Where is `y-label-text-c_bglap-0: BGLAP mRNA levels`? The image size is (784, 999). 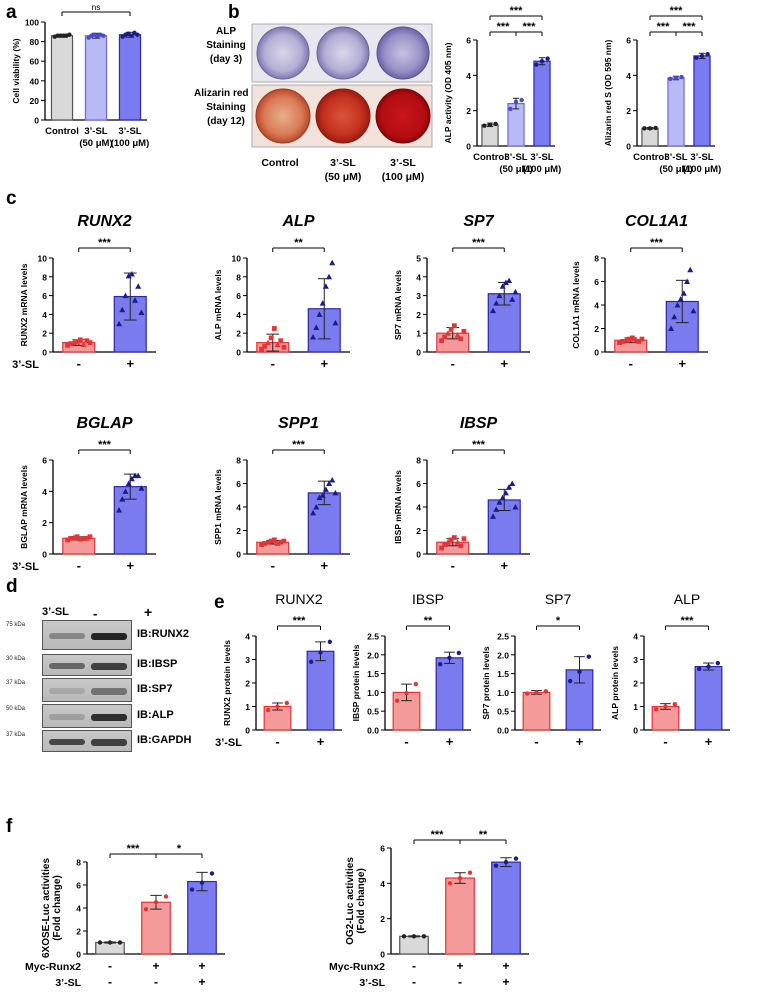 y-label-text-c_bglap-0: BGLAP mRNA levels is located at coordinates (24, 507).